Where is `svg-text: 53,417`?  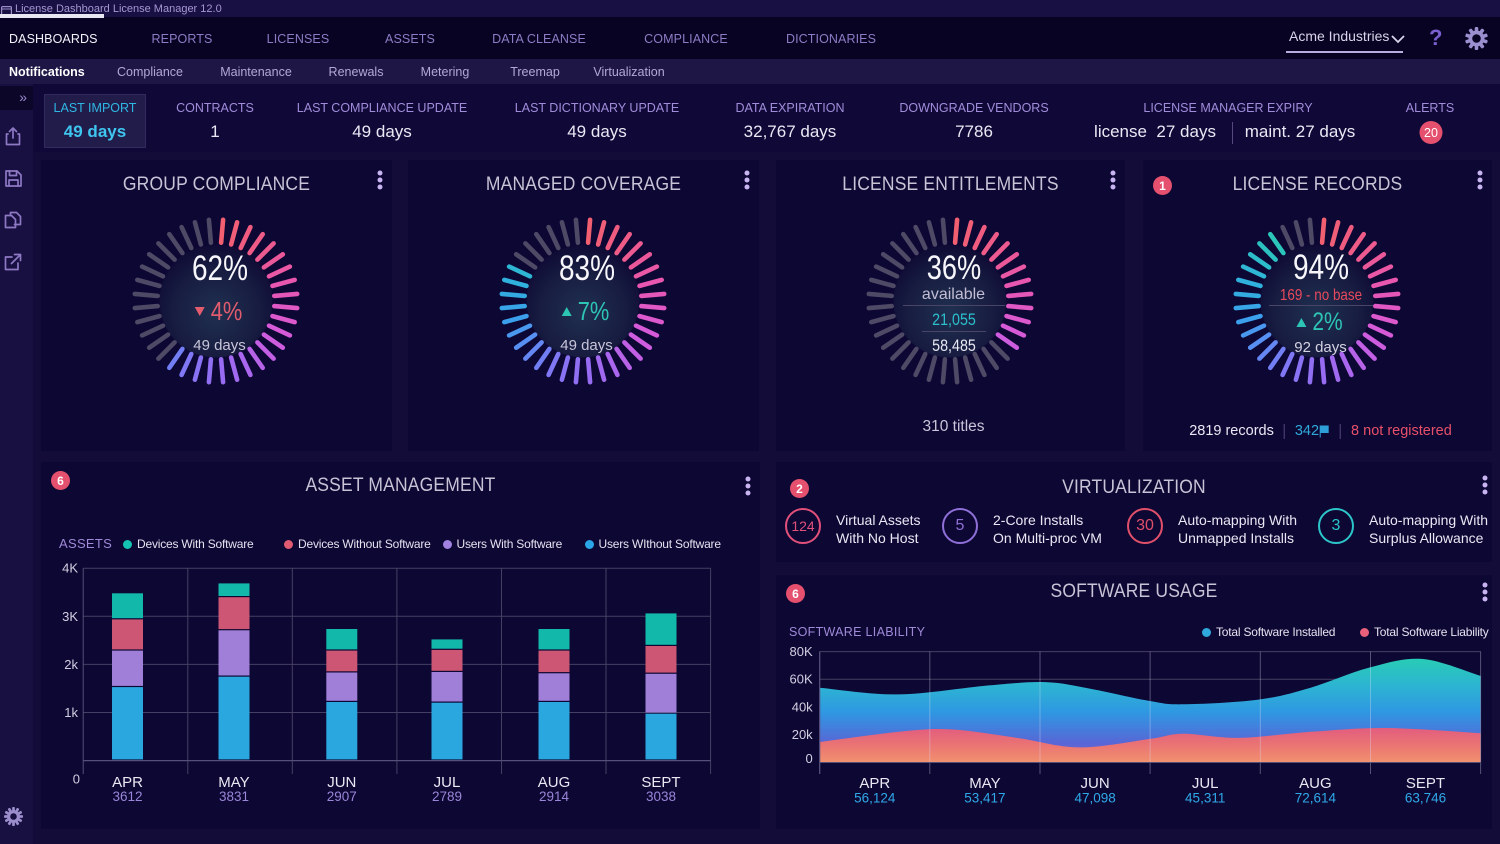
svg-text: 53,417 is located at coordinates (984, 798).